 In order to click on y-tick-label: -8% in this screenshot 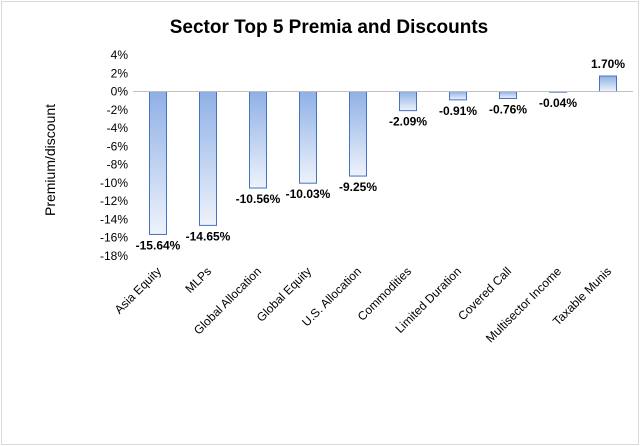, I will do `click(118, 165)`.